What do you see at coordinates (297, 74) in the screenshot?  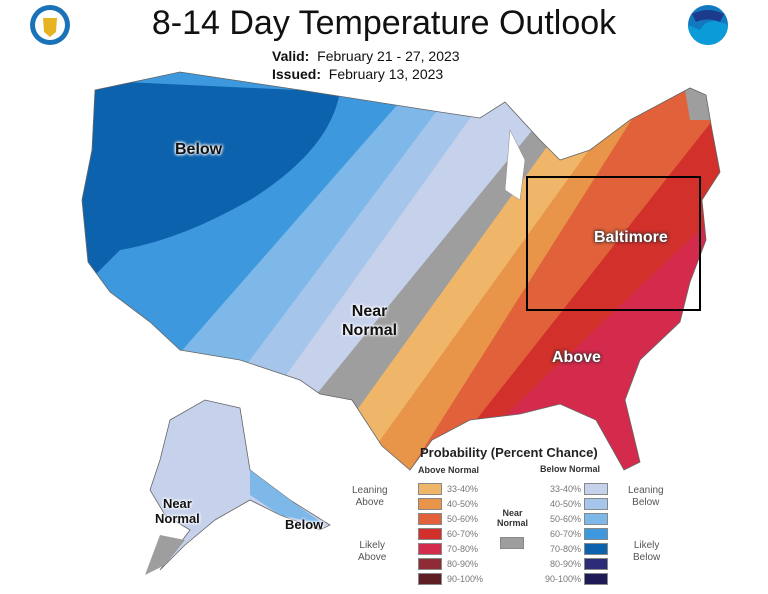 I see `issued-label: Issued:` at bounding box center [297, 74].